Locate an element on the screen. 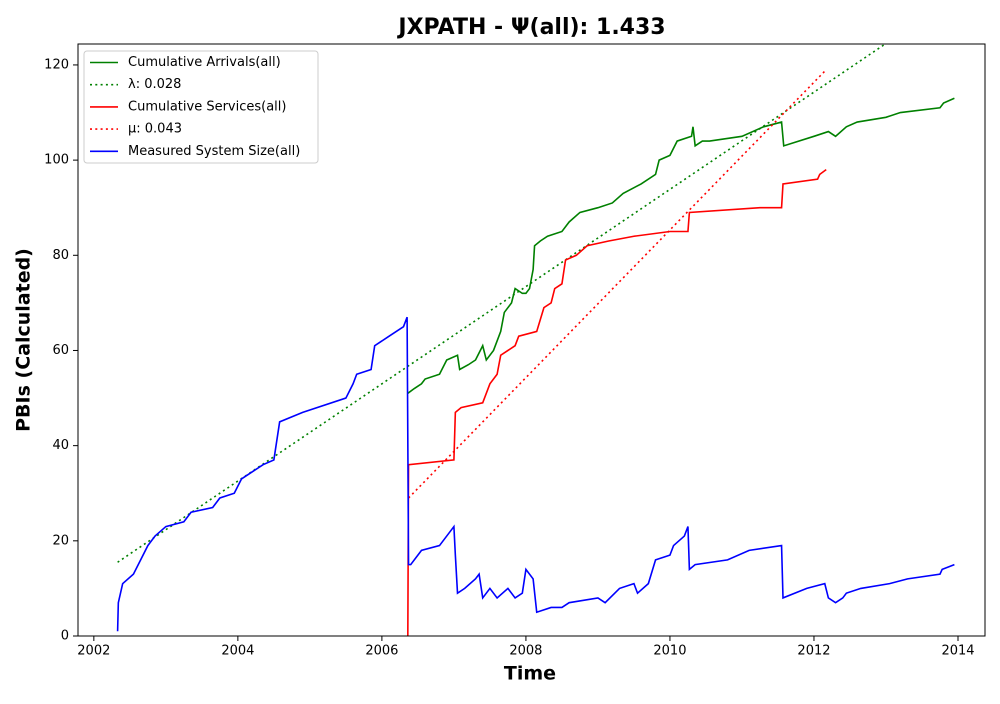 This screenshot has height=704, width=1000. legend-label: Measured System Size(all) is located at coordinates (214, 151).